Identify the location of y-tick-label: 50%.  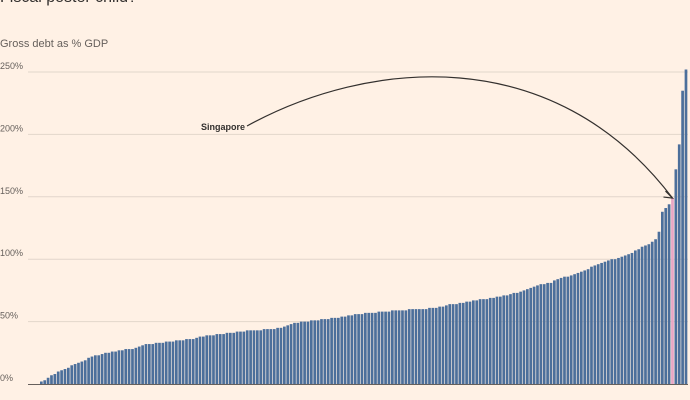
(9, 316).